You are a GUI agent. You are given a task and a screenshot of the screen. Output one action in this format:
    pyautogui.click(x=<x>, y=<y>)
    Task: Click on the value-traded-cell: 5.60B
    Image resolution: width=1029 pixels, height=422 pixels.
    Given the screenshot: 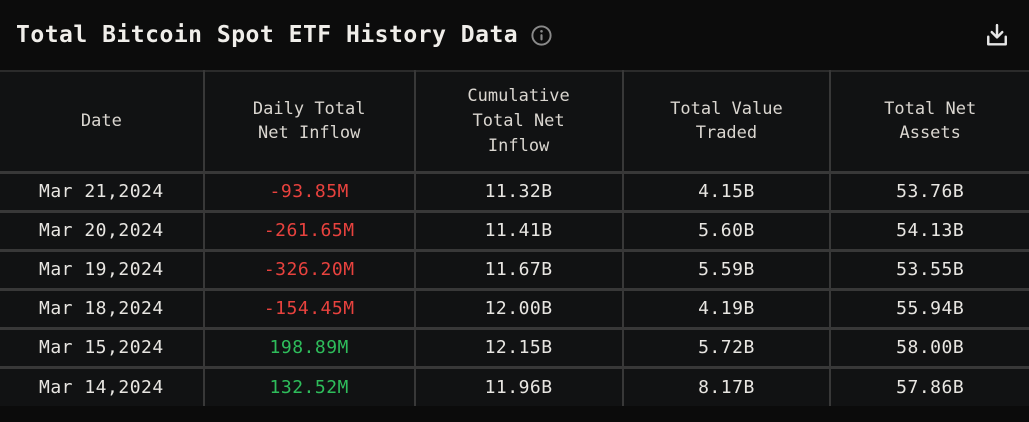 What is the action you would take?
    pyautogui.click(x=726, y=230)
    